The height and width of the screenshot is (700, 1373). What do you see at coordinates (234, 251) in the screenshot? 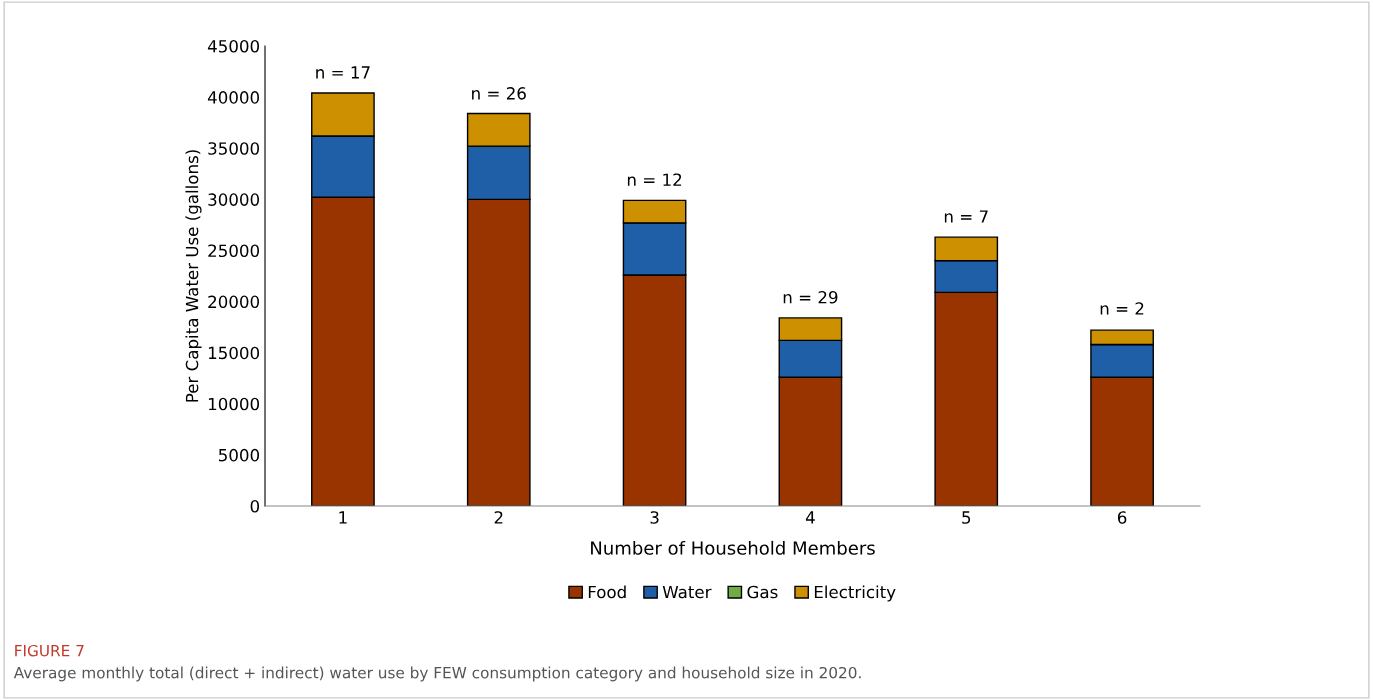
I see `y-tick-label: 25000` at bounding box center [234, 251].